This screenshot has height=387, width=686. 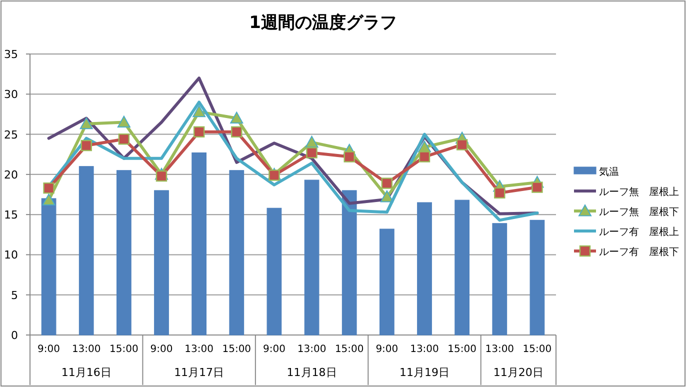 What do you see at coordinates (639, 252) in the screenshot?
I see `legend-label: ルーフ有 屋根下` at bounding box center [639, 252].